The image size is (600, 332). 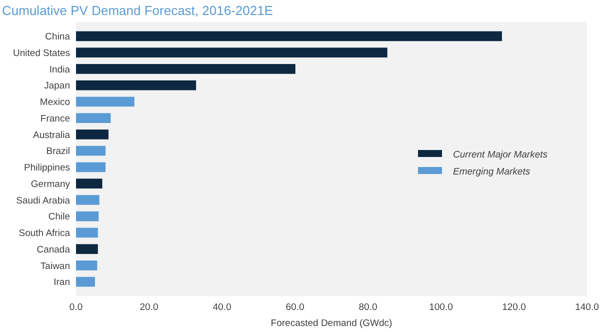 What do you see at coordinates (57, 86) in the screenshot?
I see `y-tick-label: Japan` at bounding box center [57, 86].